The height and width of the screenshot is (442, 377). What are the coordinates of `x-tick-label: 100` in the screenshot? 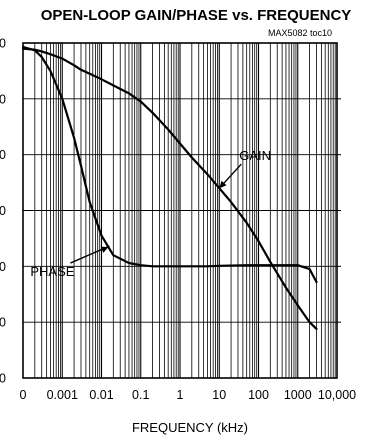 It's located at (258, 395).